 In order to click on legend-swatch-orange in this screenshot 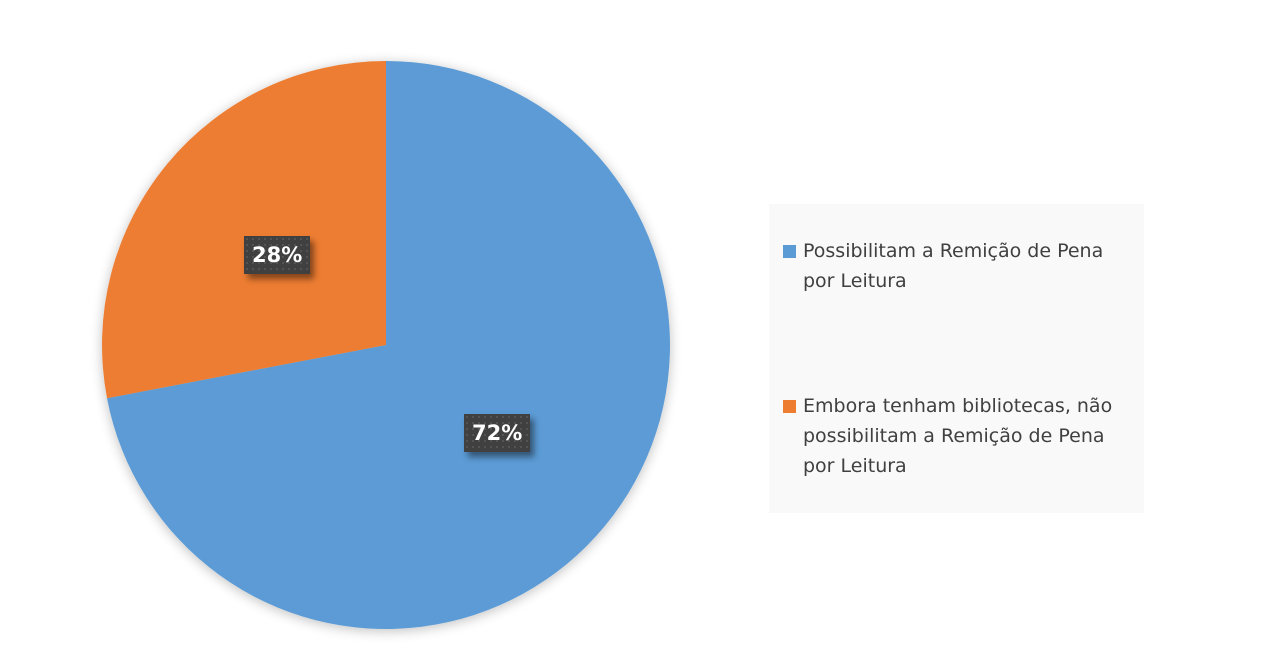, I will do `click(789, 406)`.